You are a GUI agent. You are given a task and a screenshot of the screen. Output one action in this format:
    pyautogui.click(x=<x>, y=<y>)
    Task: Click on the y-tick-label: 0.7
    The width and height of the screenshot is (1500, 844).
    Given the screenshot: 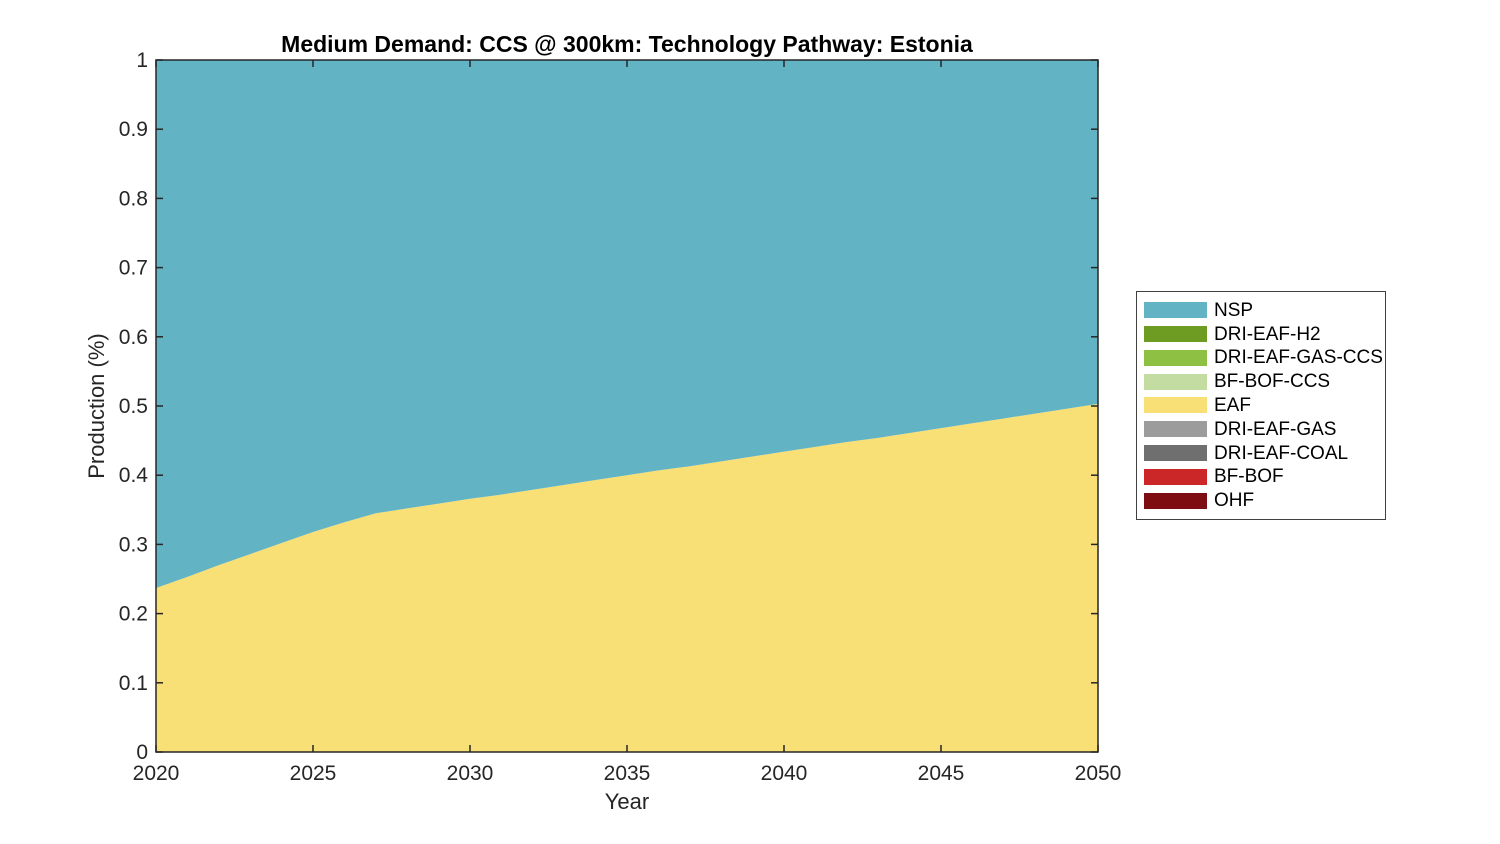 What is the action you would take?
    pyautogui.click(x=133, y=268)
    